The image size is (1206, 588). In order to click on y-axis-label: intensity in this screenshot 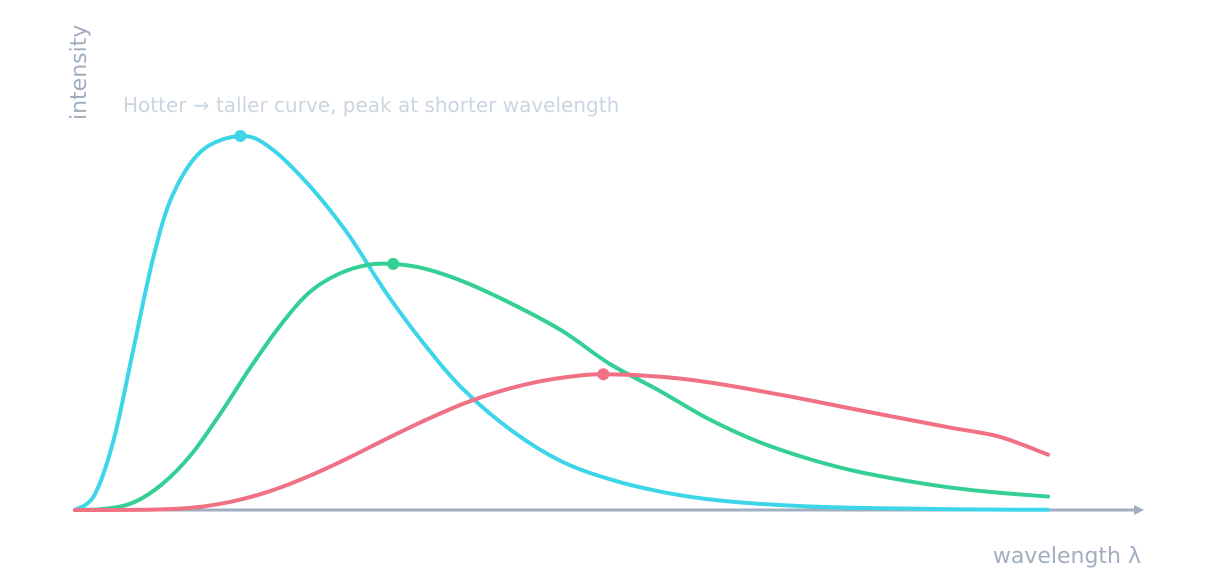, I will do `click(79, 72)`.